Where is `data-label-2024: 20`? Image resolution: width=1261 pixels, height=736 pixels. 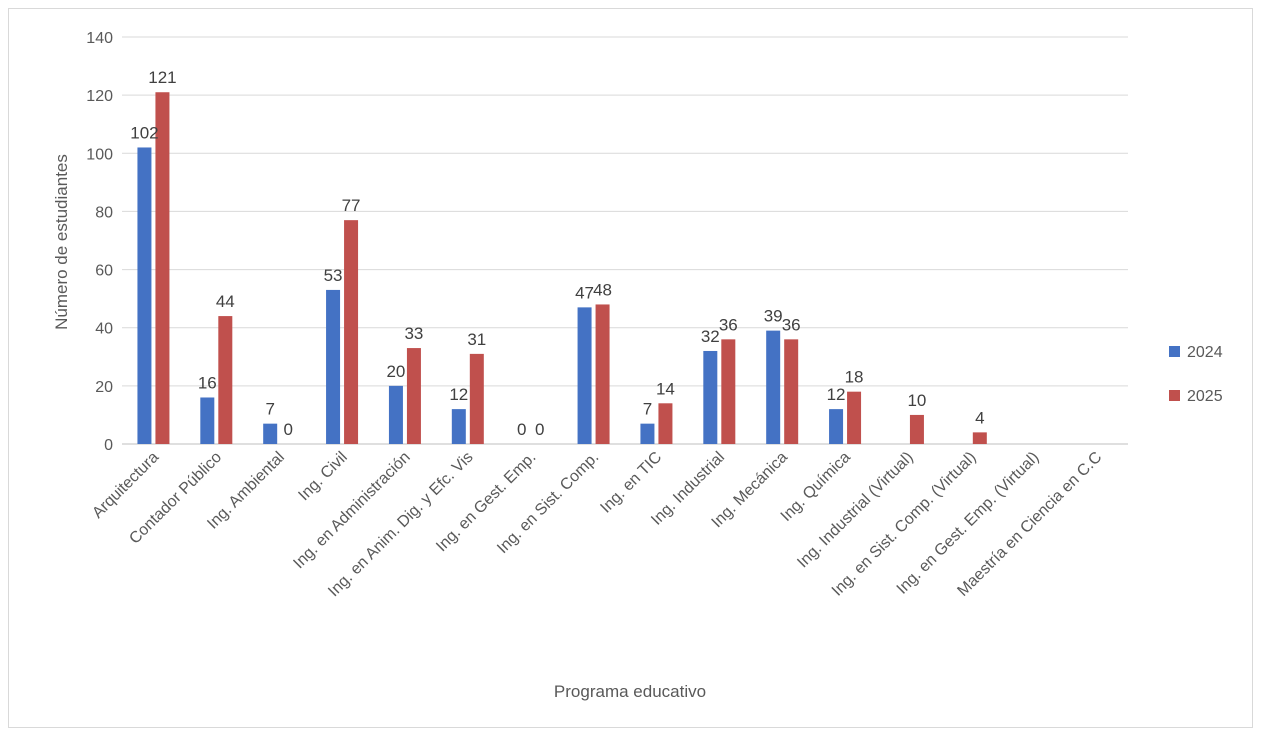 data-label-2024: 20 is located at coordinates (395, 371).